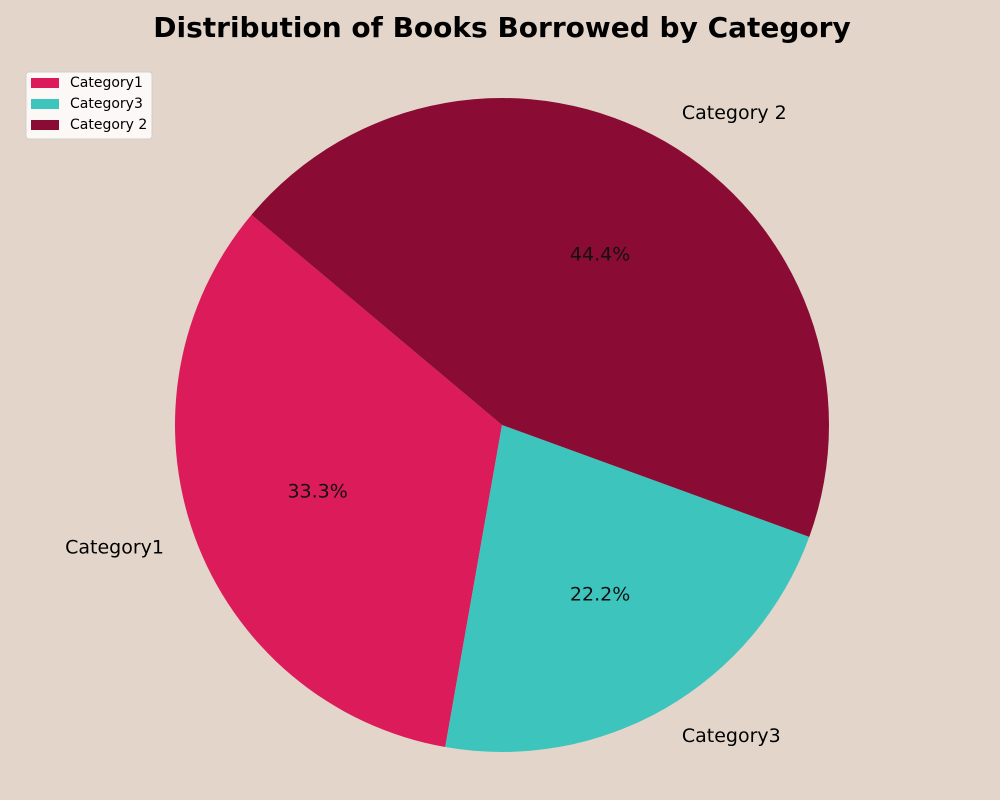 The height and width of the screenshot is (800, 1000). I want to click on slice-percent-2: 22.2%, so click(600, 594).